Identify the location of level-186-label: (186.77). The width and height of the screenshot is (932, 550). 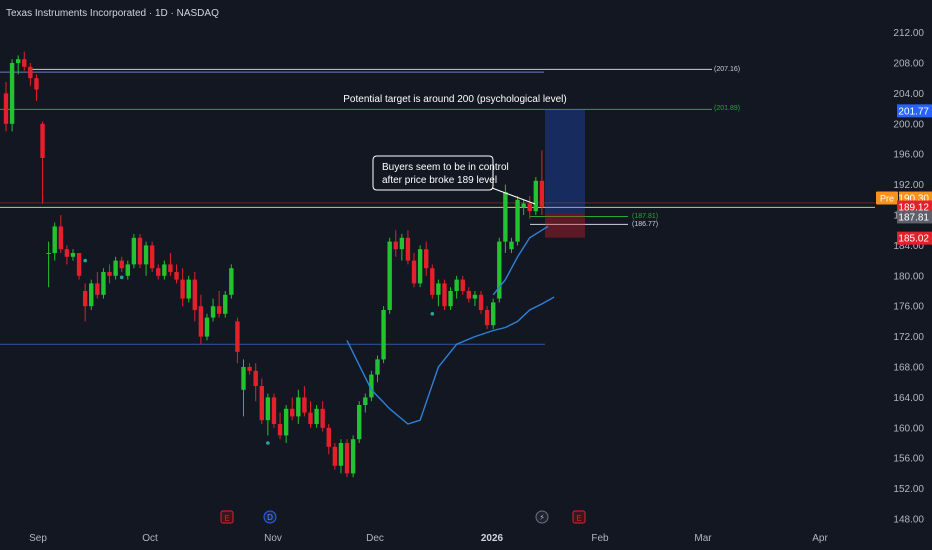
(645, 224).